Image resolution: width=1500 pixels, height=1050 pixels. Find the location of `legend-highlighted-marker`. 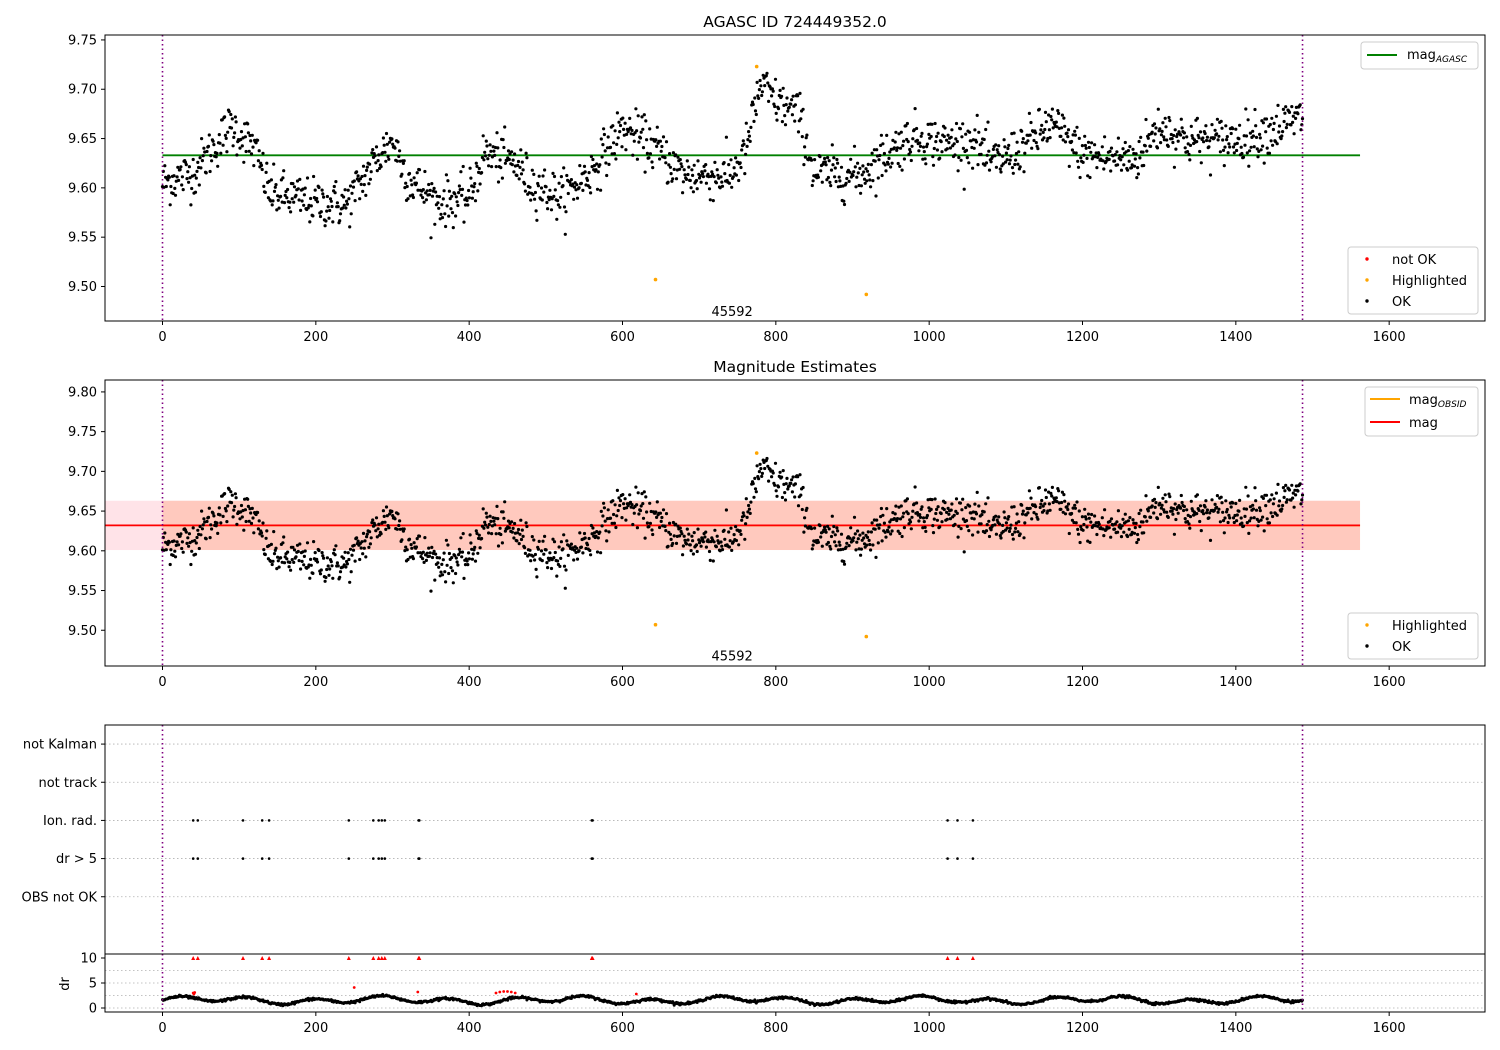

legend-highlighted-marker is located at coordinates (1367, 280).